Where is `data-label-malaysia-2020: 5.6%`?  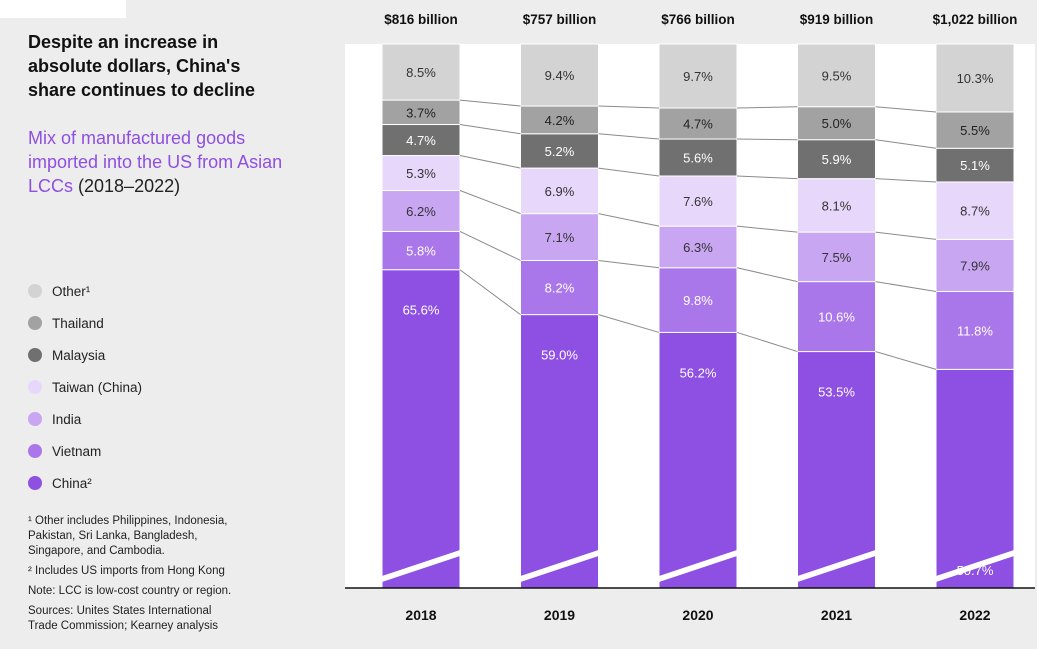 data-label-malaysia-2020: 5.6% is located at coordinates (698, 158).